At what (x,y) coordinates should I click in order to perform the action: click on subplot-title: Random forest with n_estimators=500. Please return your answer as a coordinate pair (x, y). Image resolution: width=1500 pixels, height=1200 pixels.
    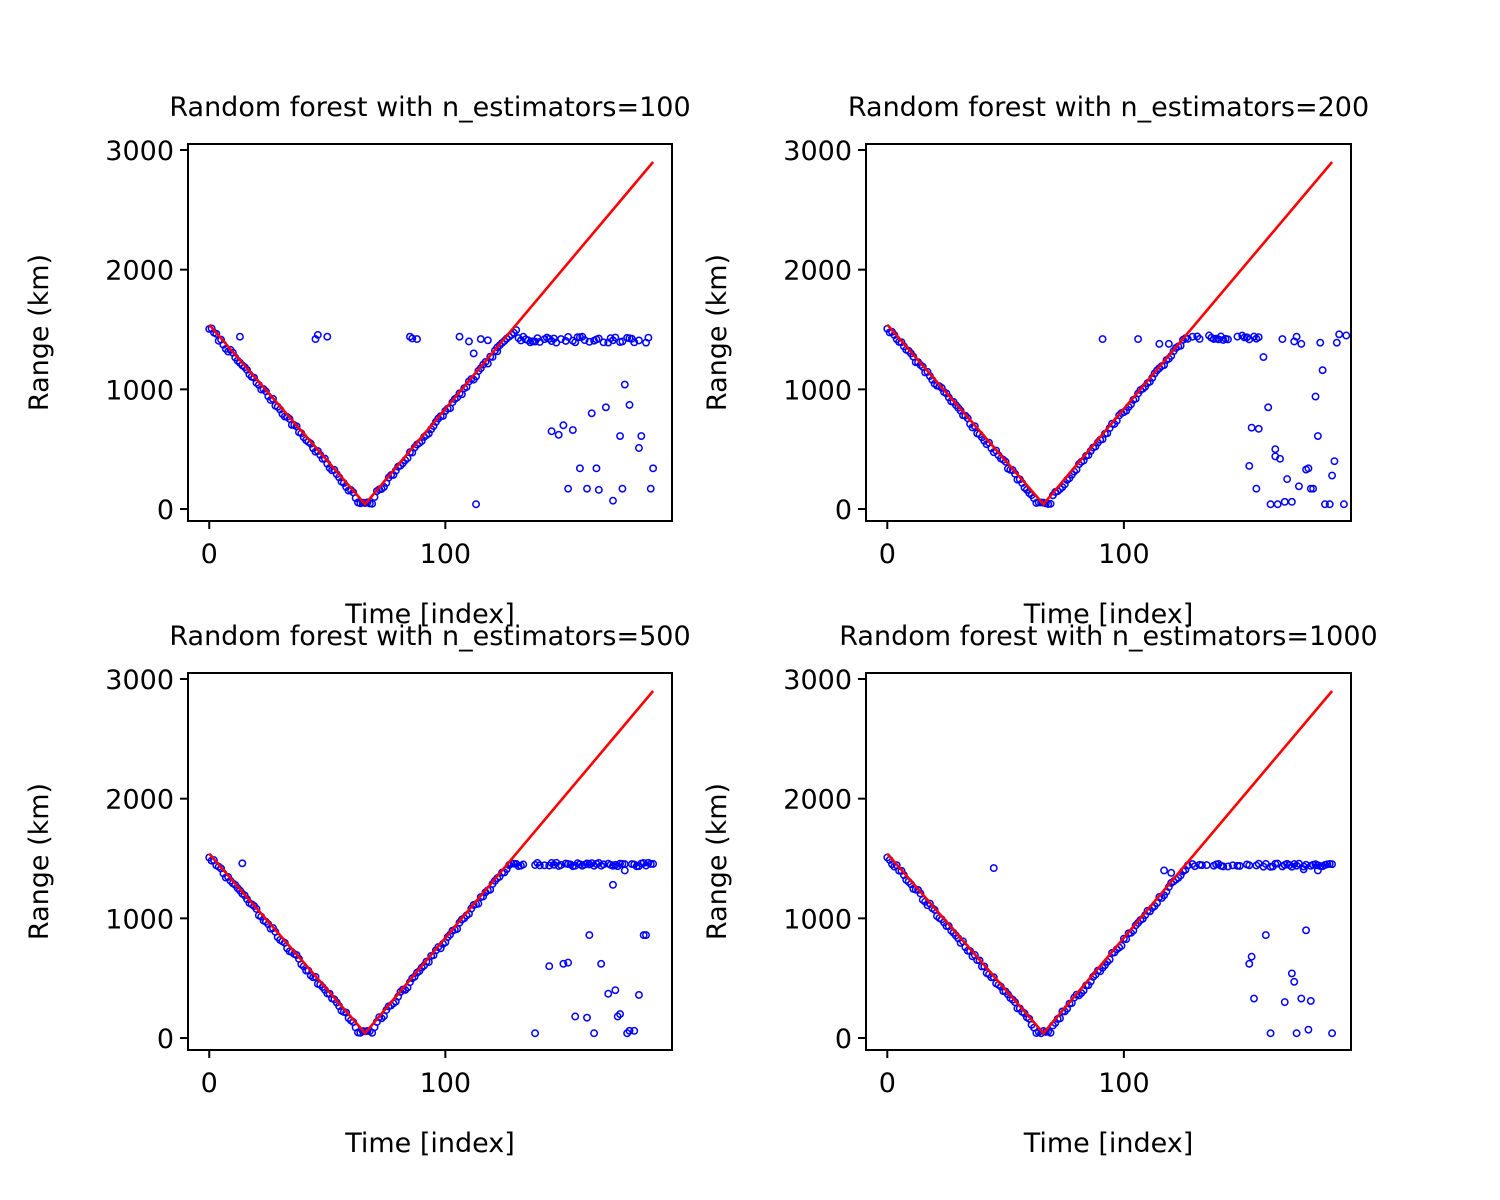
    Looking at the image, I should click on (429, 636).